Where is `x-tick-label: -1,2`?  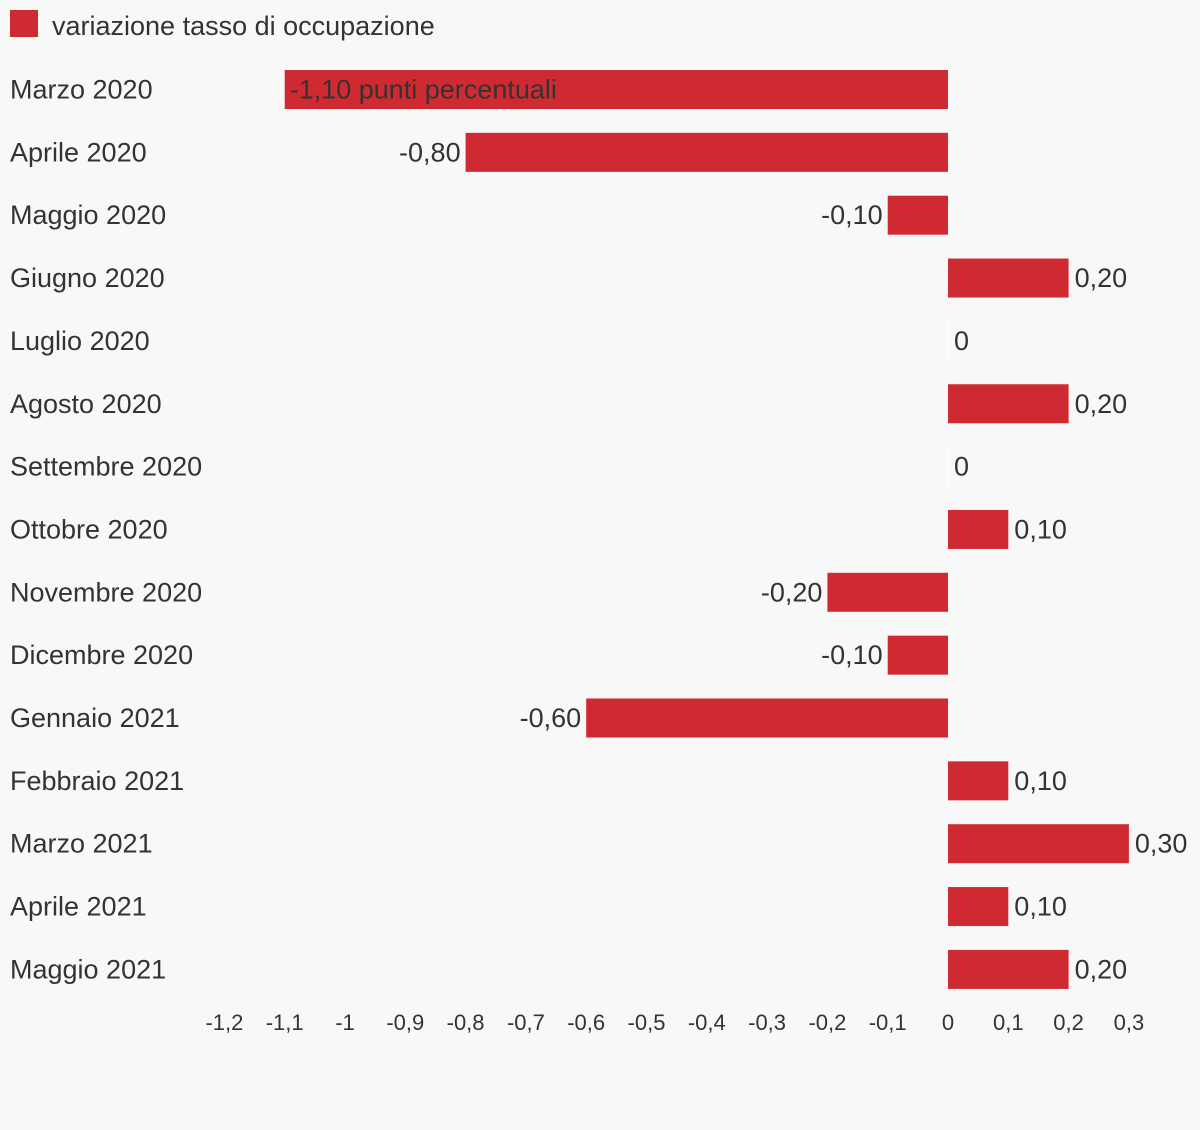
x-tick-label: -1,2 is located at coordinates (224, 1022).